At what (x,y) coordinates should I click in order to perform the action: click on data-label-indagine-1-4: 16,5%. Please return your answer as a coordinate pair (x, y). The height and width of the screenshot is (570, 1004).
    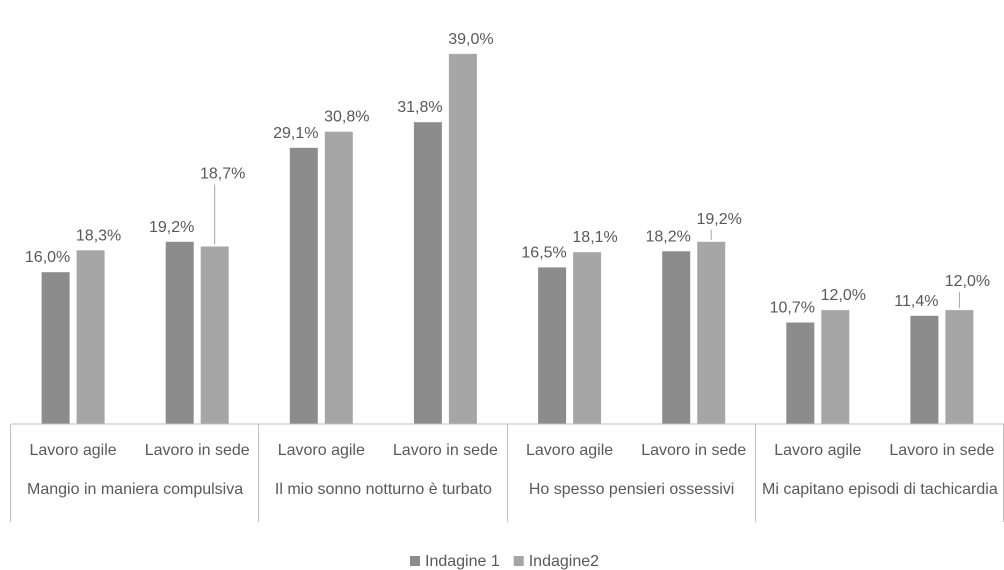
    Looking at the image, I should click on (543, 252).